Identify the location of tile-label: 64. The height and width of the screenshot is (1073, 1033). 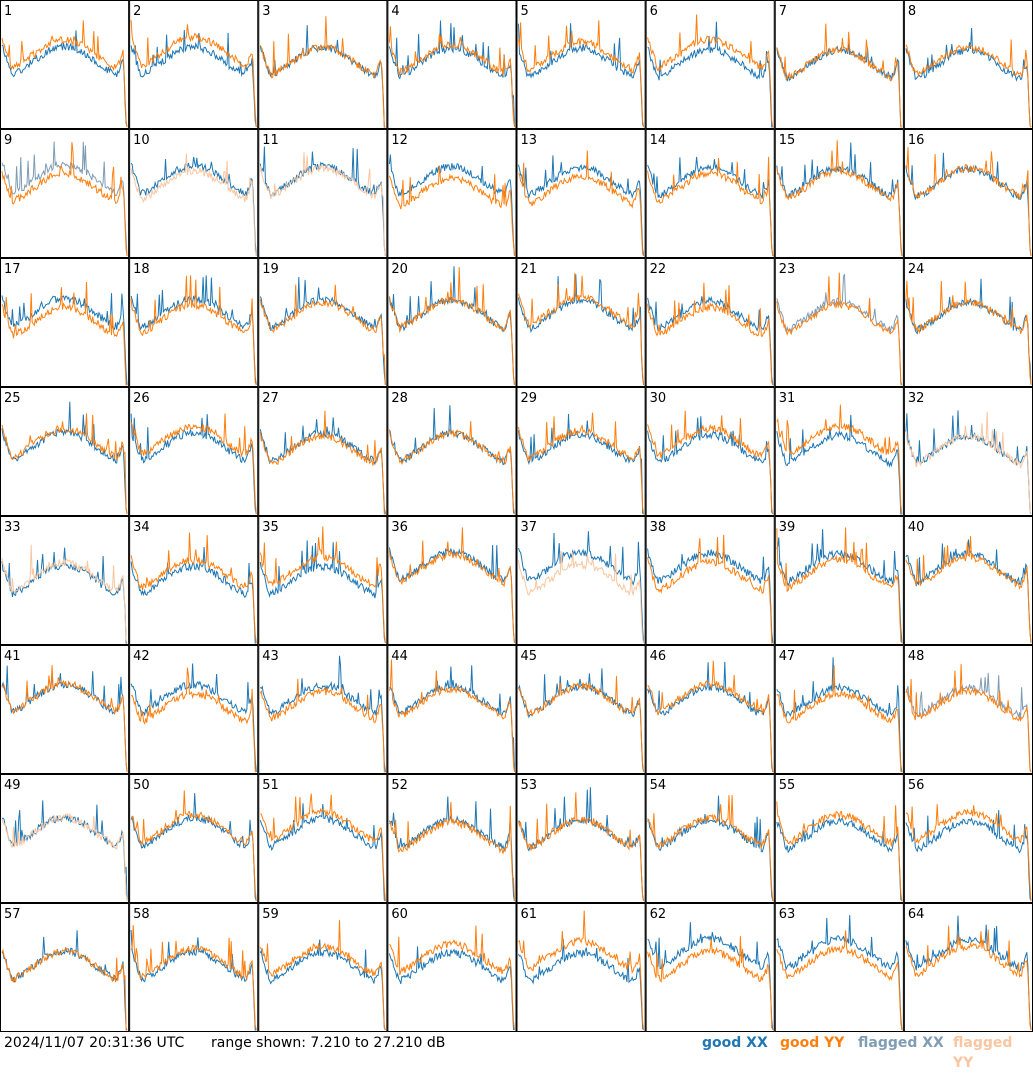
(916, 914).